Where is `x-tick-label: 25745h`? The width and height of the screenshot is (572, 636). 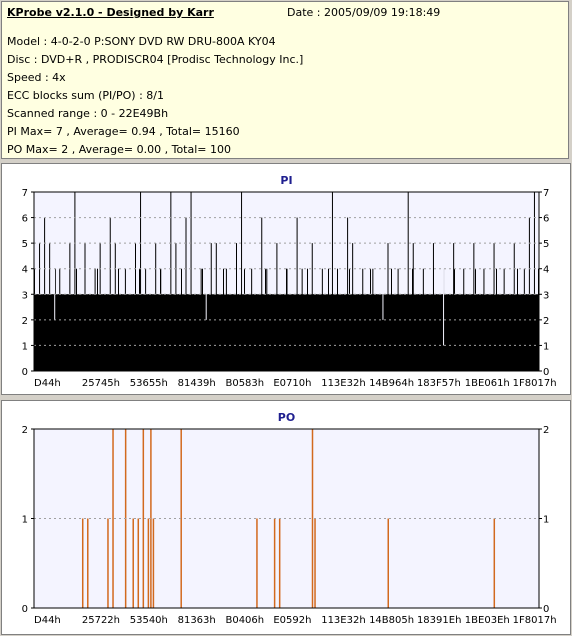 x-tick-label: 25745h is located at coordinates (101, 383).